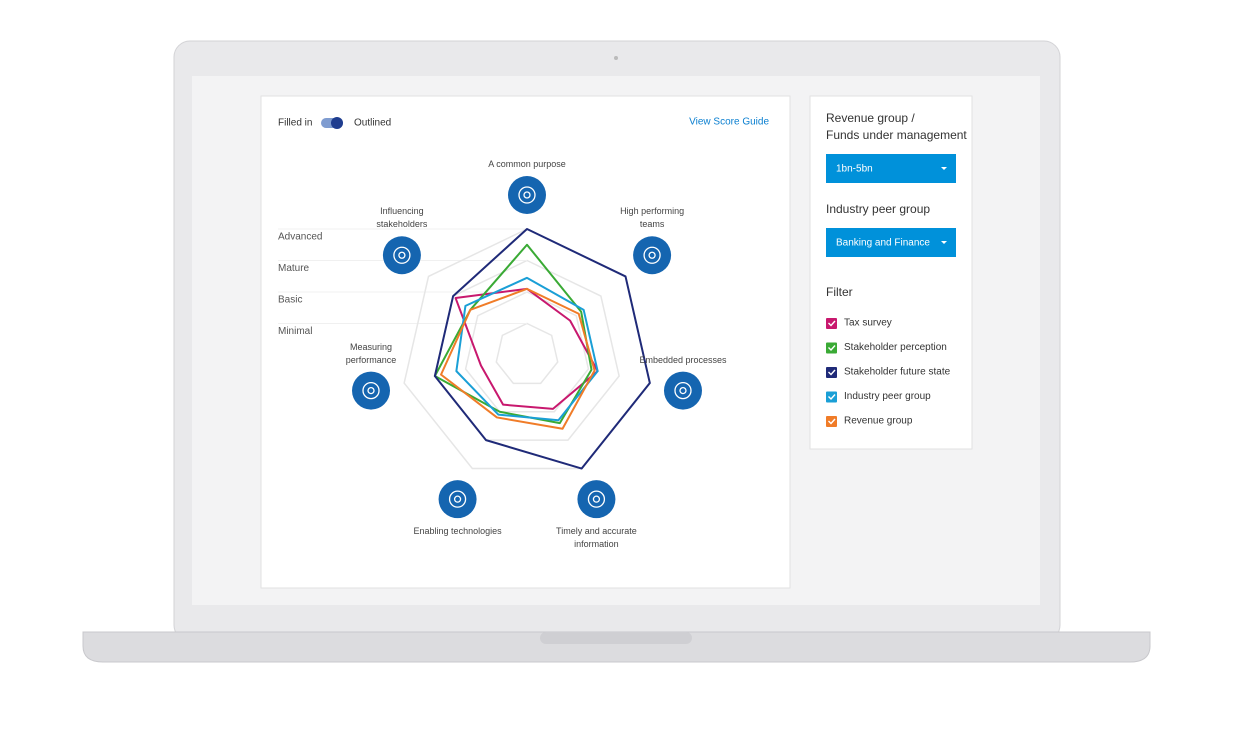 The width and height of the screenshot is (1234, 734). I want to click on camera, so click(616, 58).